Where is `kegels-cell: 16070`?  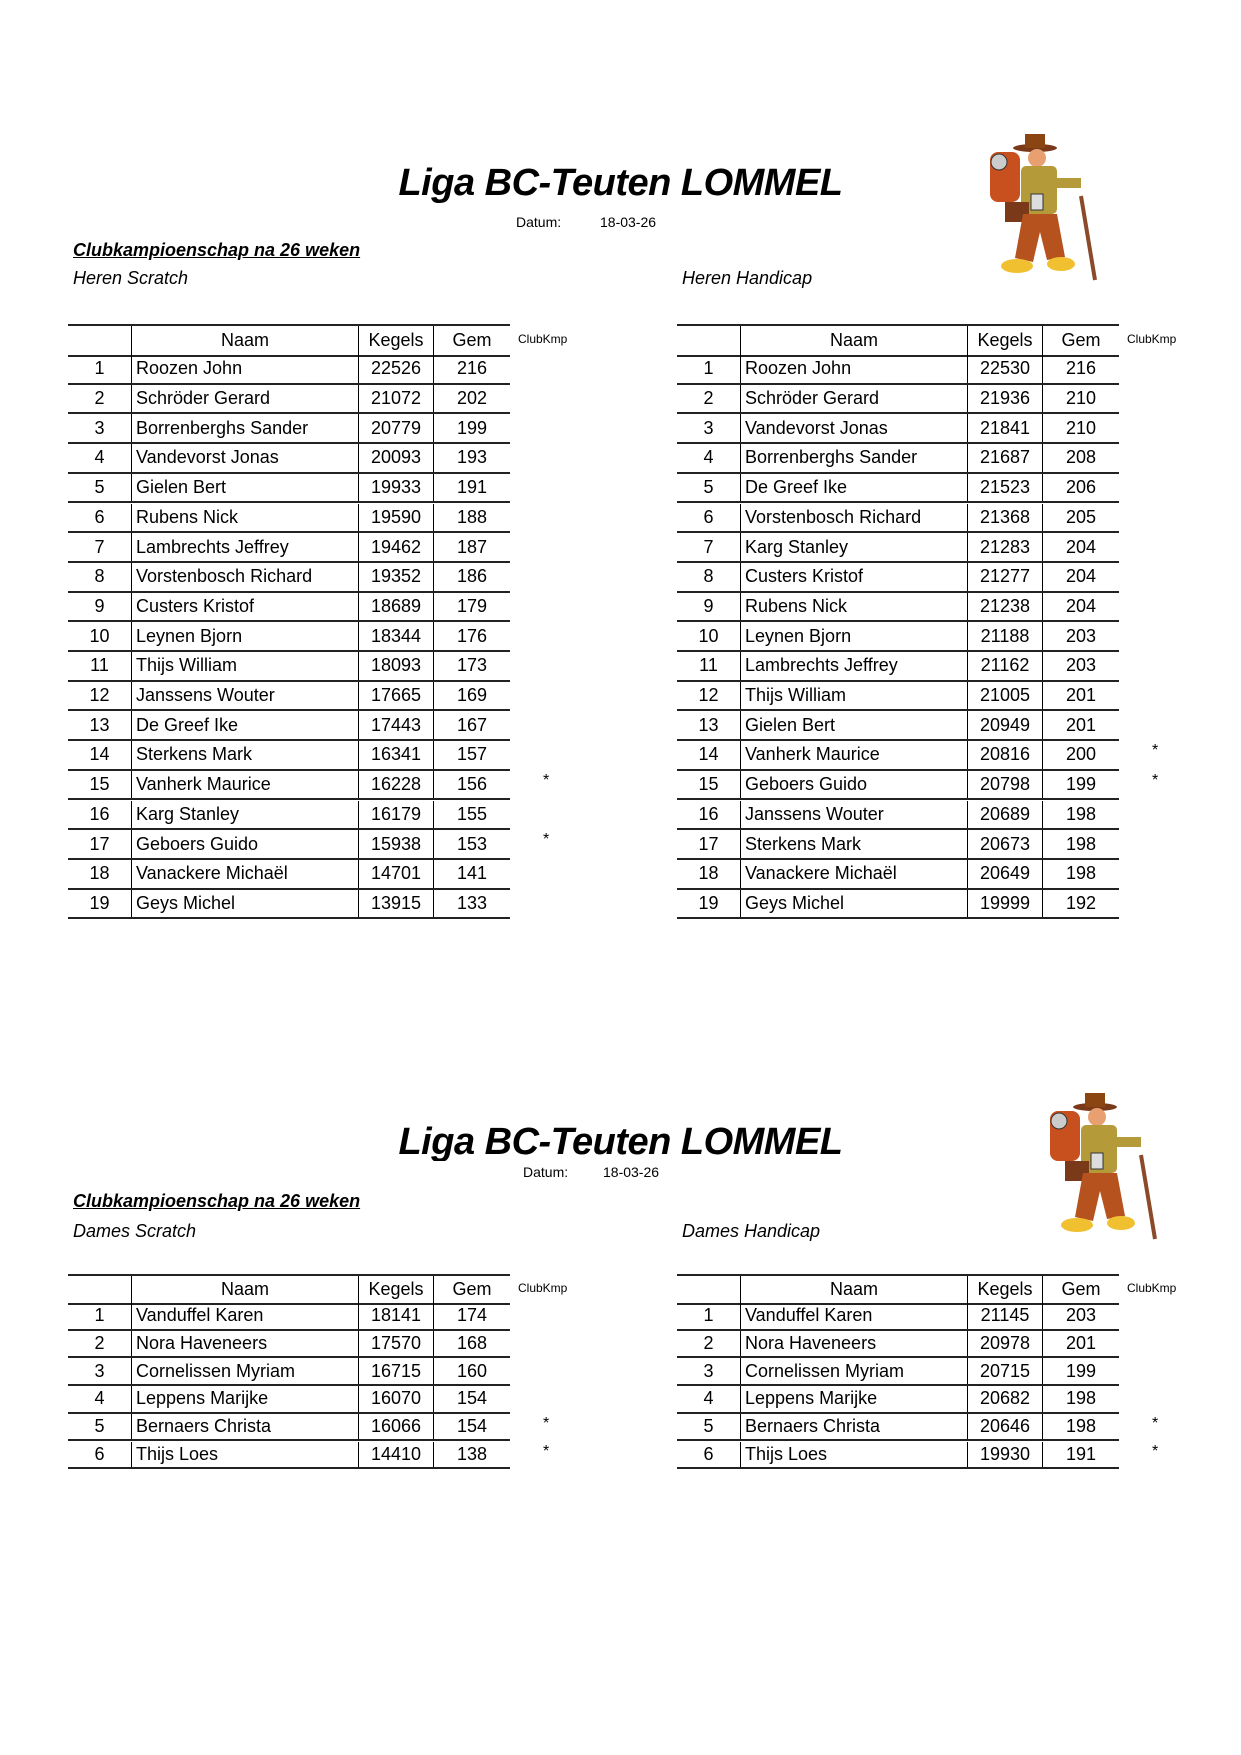 kegels-cell: 16070 is located at coordinates (395, 1399).